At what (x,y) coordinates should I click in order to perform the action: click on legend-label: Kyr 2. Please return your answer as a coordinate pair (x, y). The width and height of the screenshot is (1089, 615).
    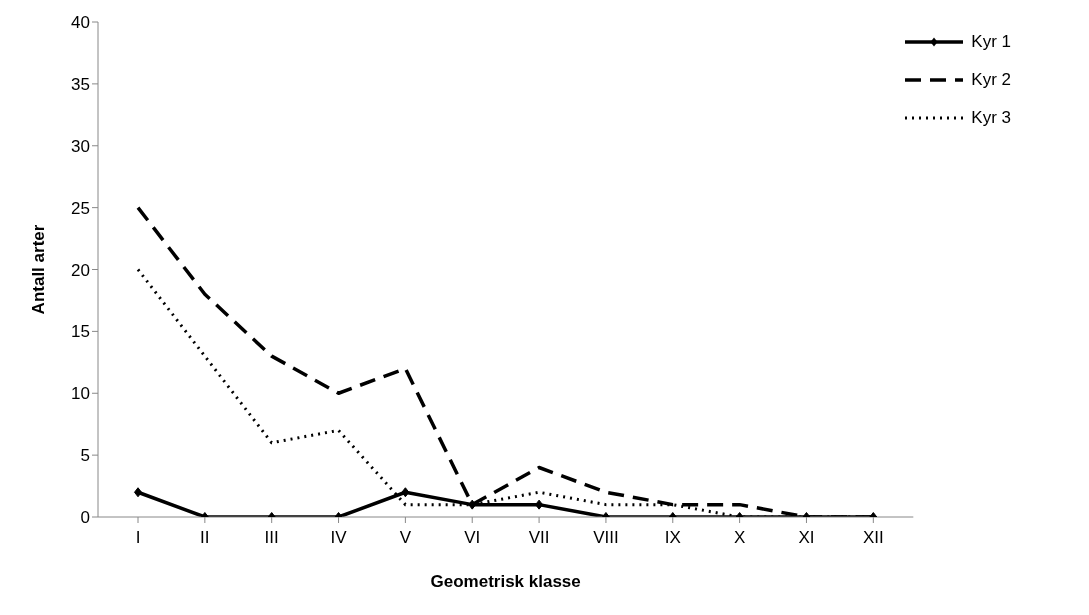
    Looking at the image, I should click on (991, 80).